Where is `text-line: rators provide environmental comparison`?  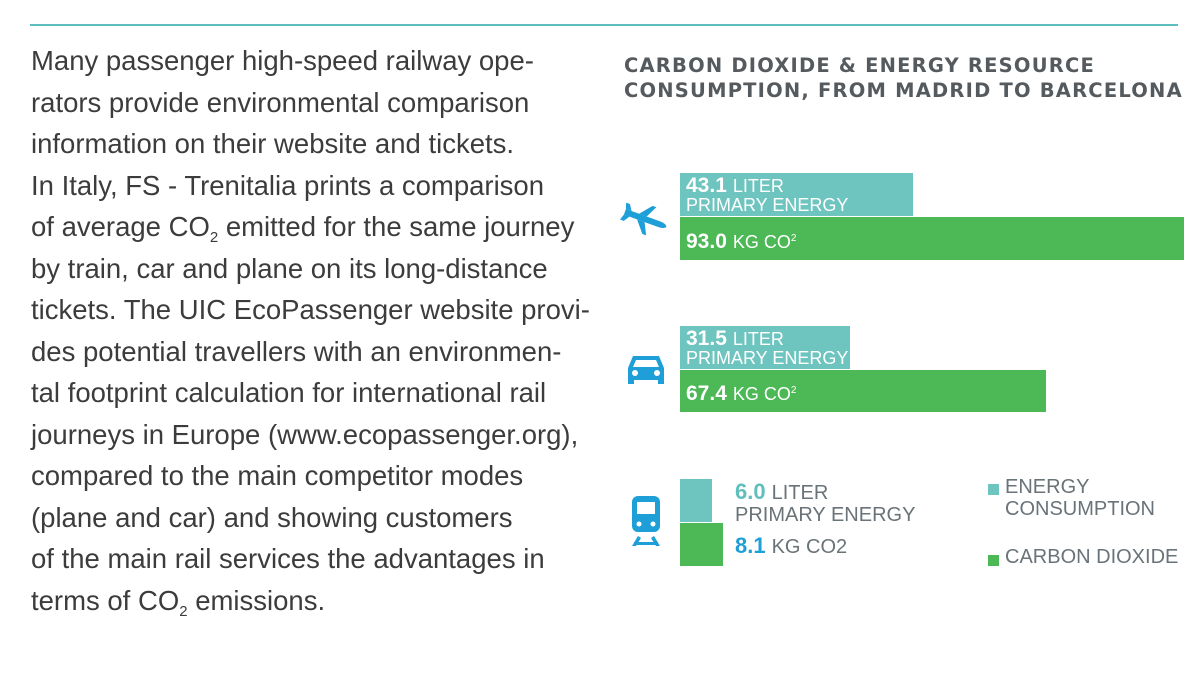
text-line: rators provide environmental comparison is located at coordinates (280, 102).